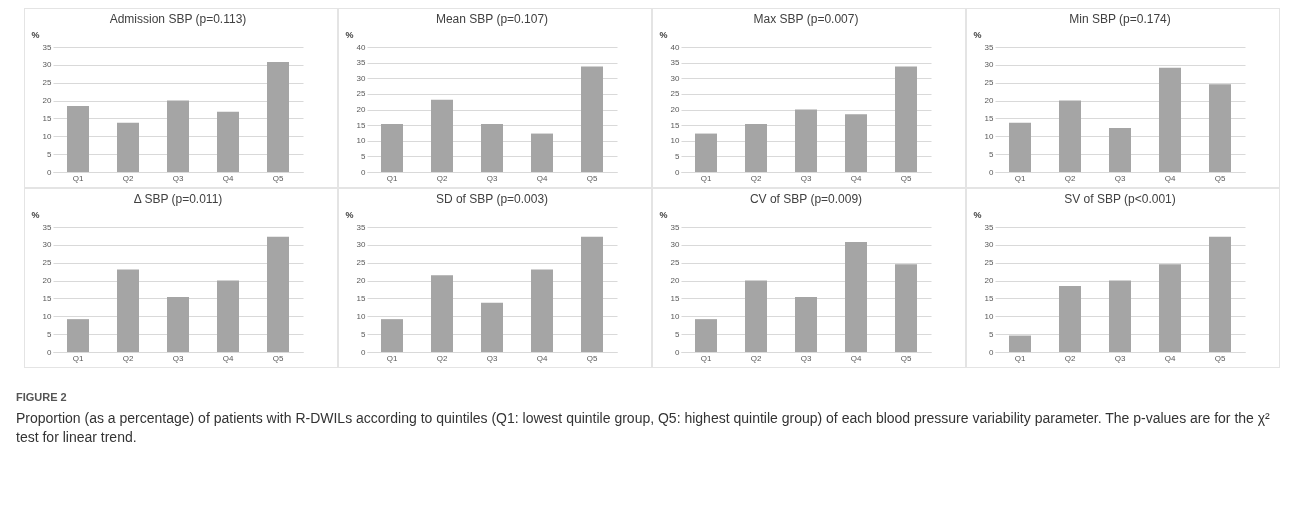  I want to click on caption: FIGURE 2, so click(42, 397).